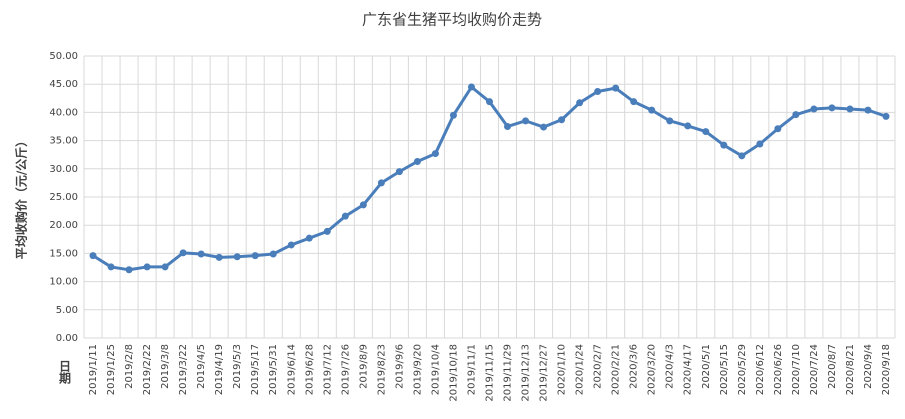 The width and height of the screenshot is (905, 419). I want to click on x-tick-label: 2020/8/7, so click(832, 366).